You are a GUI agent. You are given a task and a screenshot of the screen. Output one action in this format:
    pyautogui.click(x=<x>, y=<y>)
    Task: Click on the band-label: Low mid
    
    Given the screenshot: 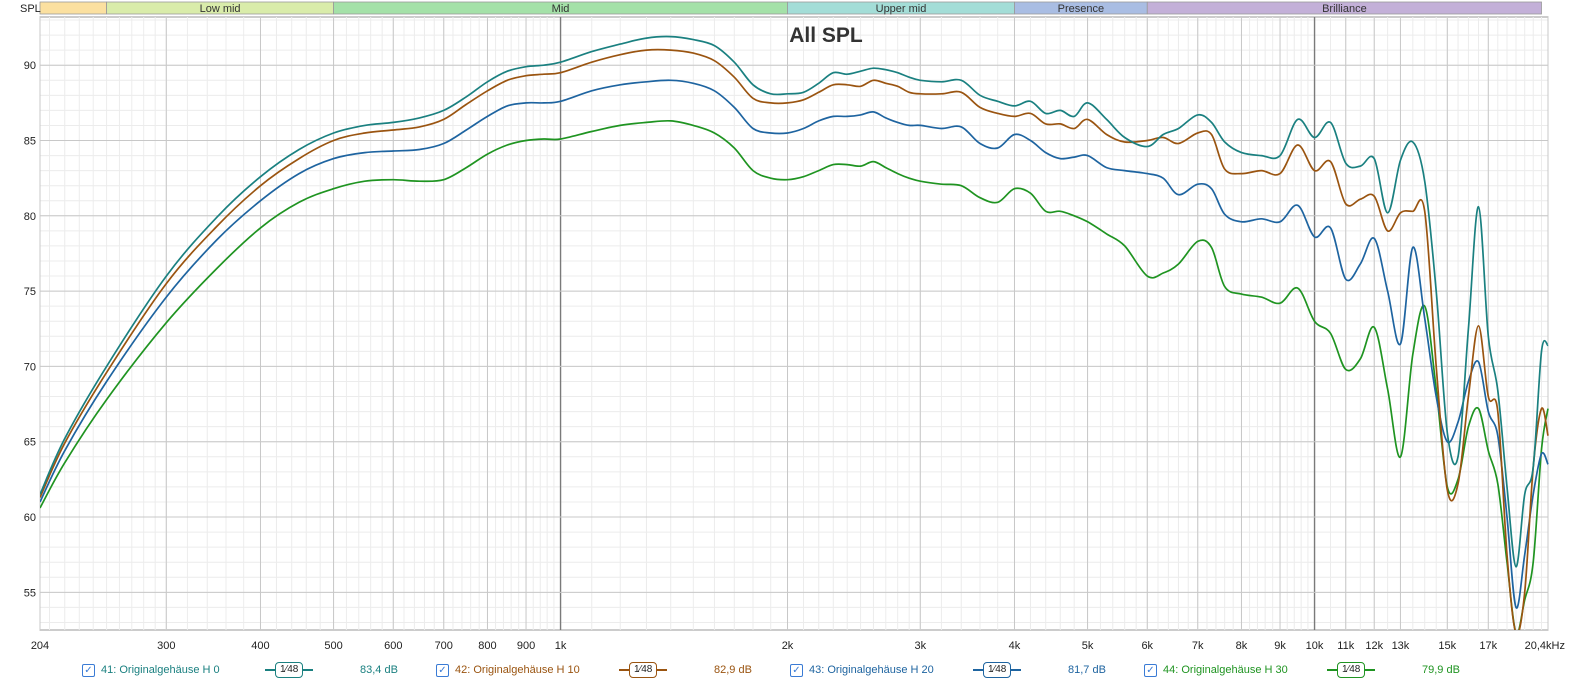 What is the action you would take?
    pyautogui.click(x=220, y=9)
    